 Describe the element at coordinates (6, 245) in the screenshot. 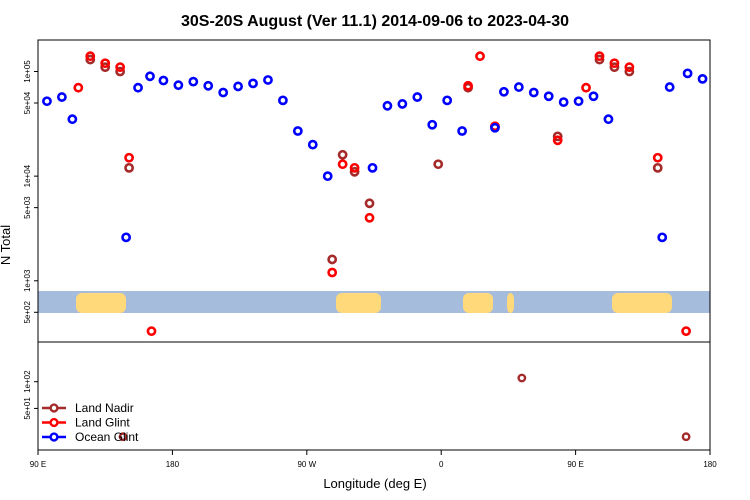

I see `y-axis-label: N Total` at that location.